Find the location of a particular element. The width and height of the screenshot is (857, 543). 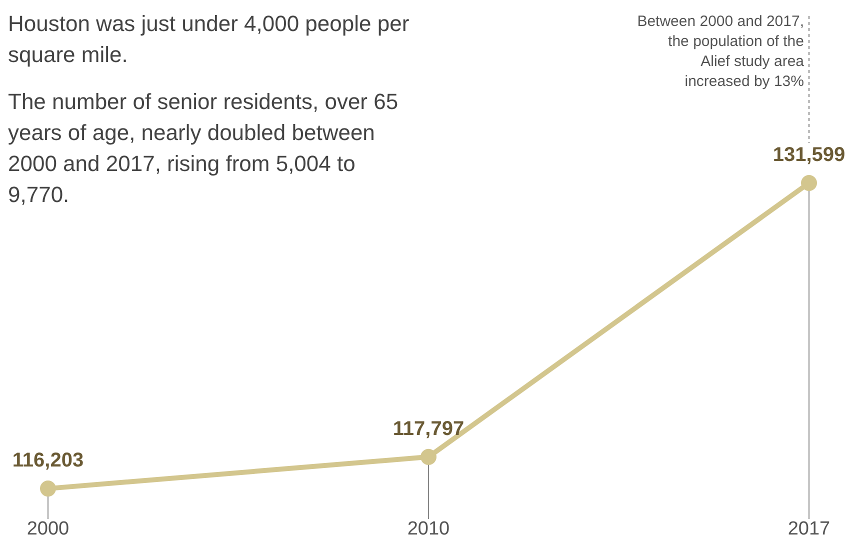

text: Houston was just under 4,000 people per square mile. is located at coordinates (209, 39).